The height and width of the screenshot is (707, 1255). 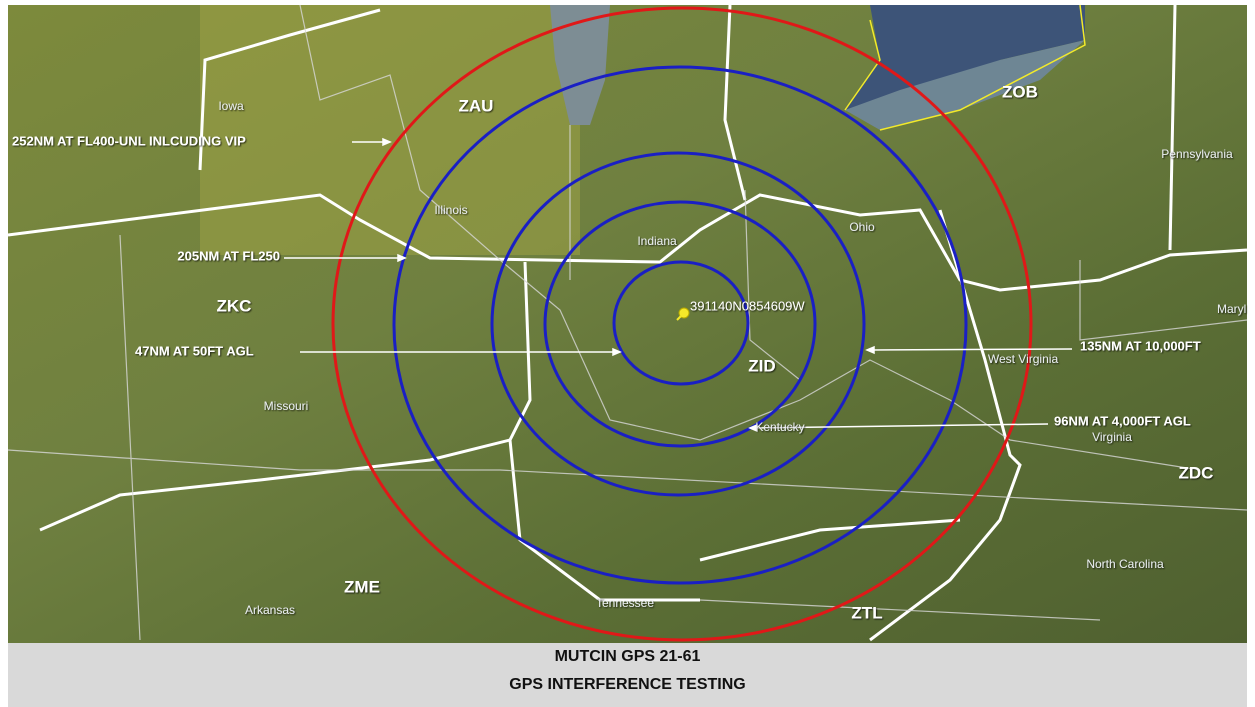 I want to click on center-coordinate: 391140N0854609W, so click(x=747, y=305).